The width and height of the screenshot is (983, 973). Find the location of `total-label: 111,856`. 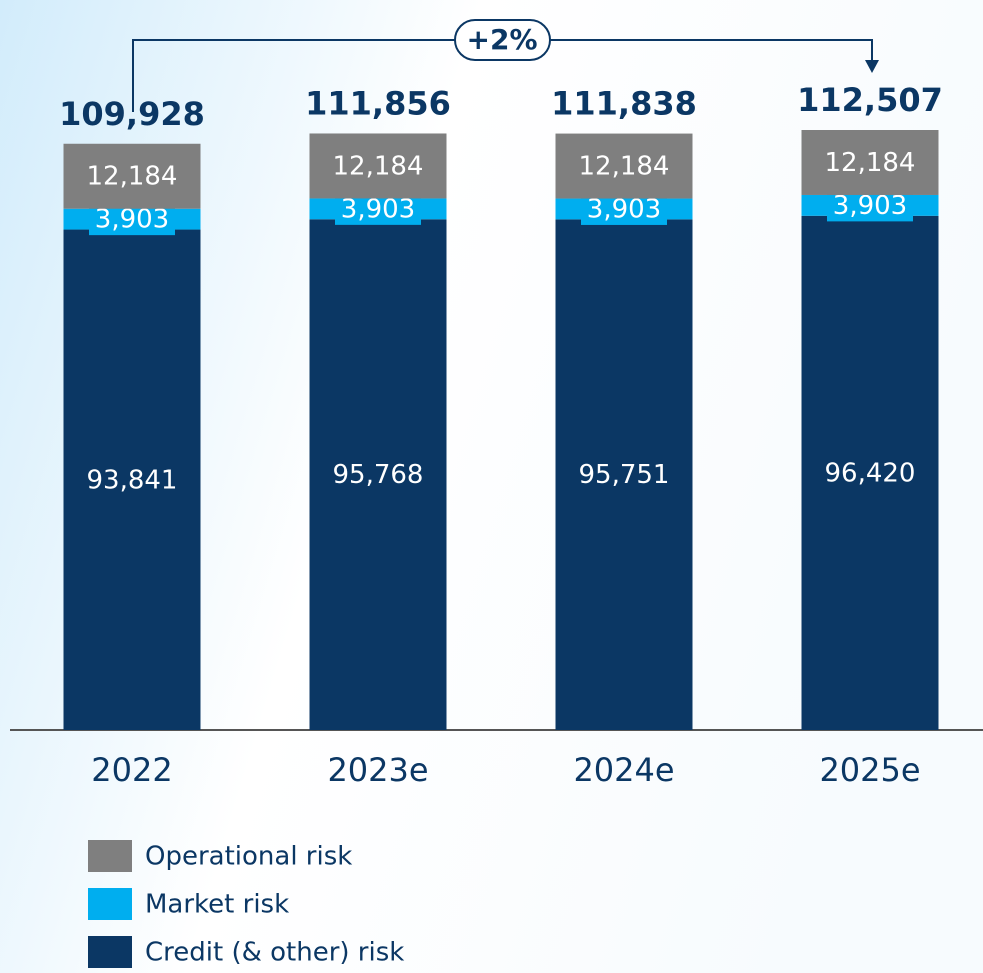

total-label: 111,856 is located at coordinates (378, 103).